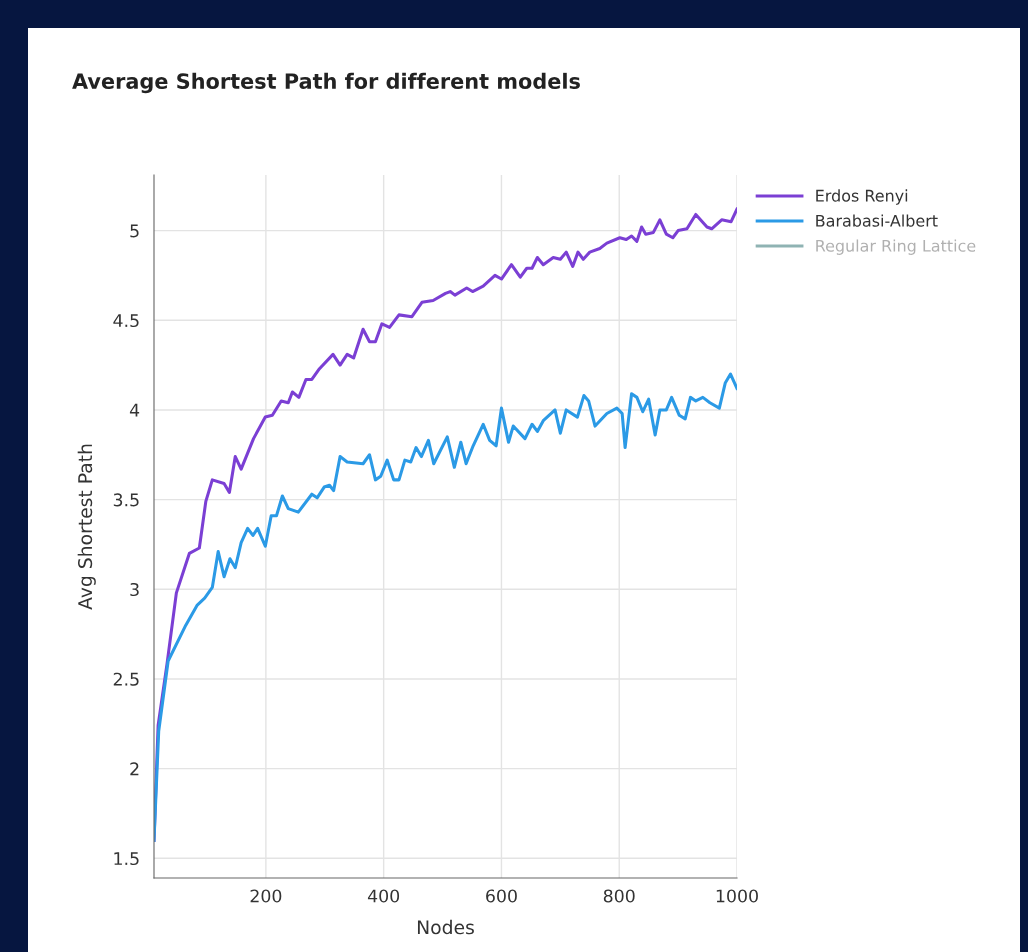 Image resolution: width=1028 pixels, height=952 pixels. What do you see at coordinates (619, 896) in the screenshot?
I see `x-tick-label: 800` at bounding box center [619, 896].